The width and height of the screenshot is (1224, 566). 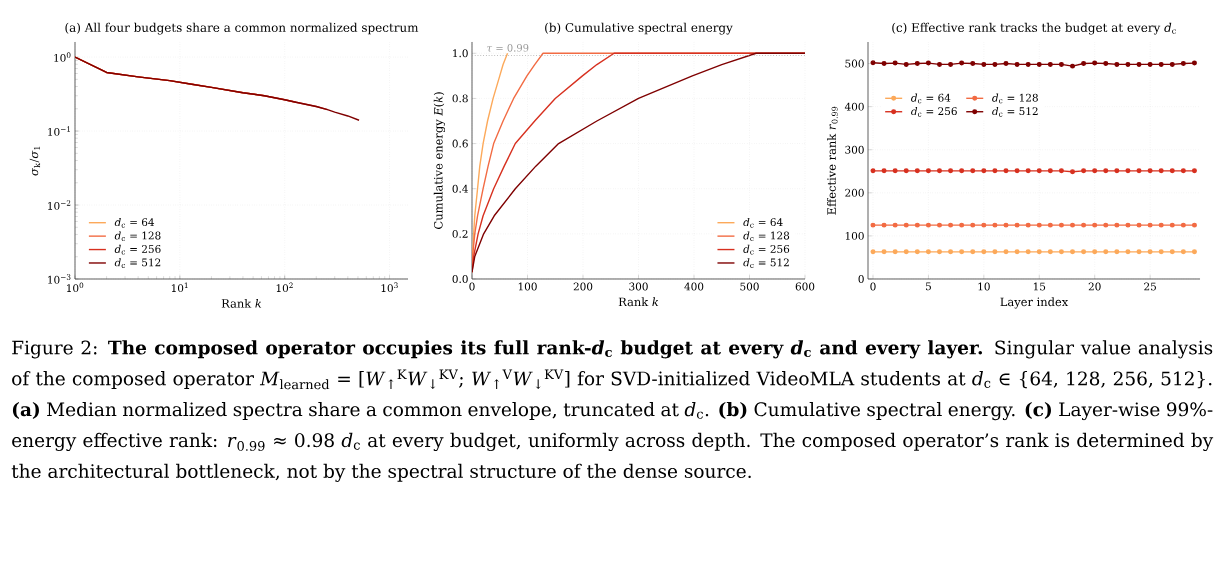 What do you see at coordinates (389, 287) in the screenshot?
I see `x-tick-label: 10$^{3}$` at bounding box center [389, 287].